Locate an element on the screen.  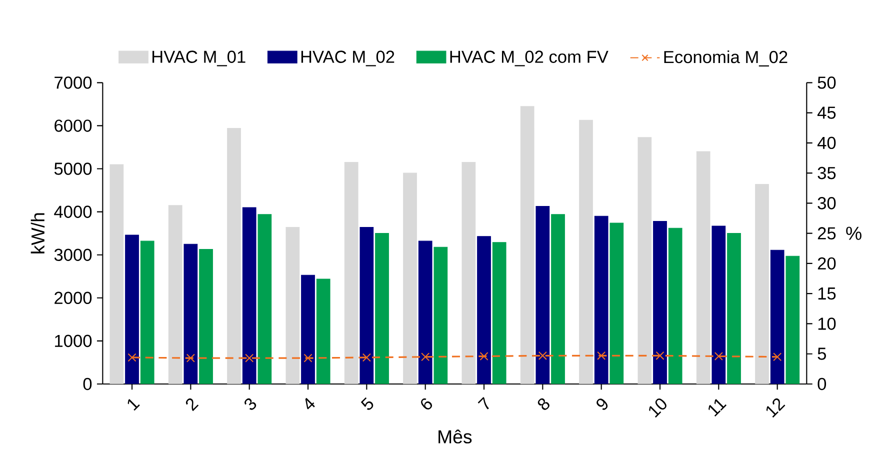
y-tick-label: 6000 is located at coordinates (73, 126).